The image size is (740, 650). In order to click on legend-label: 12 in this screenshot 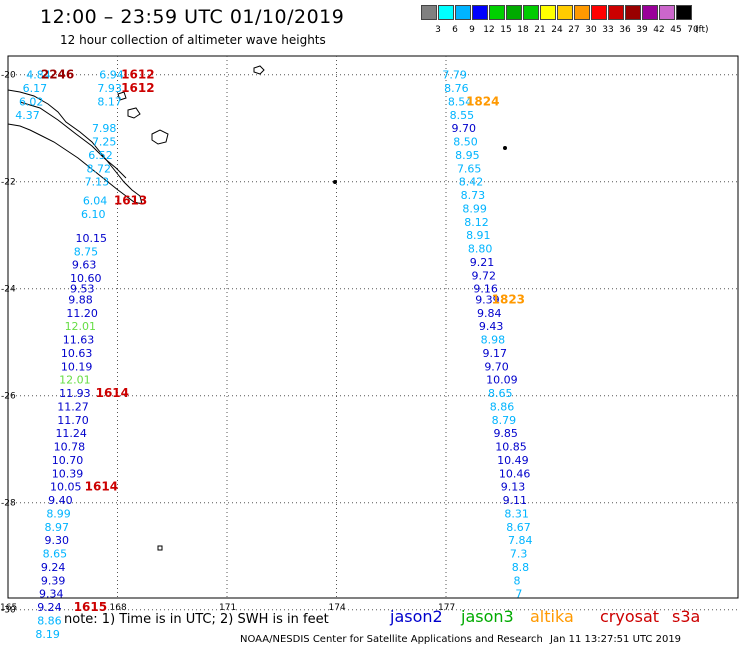, I will do `click(489, 30)`.